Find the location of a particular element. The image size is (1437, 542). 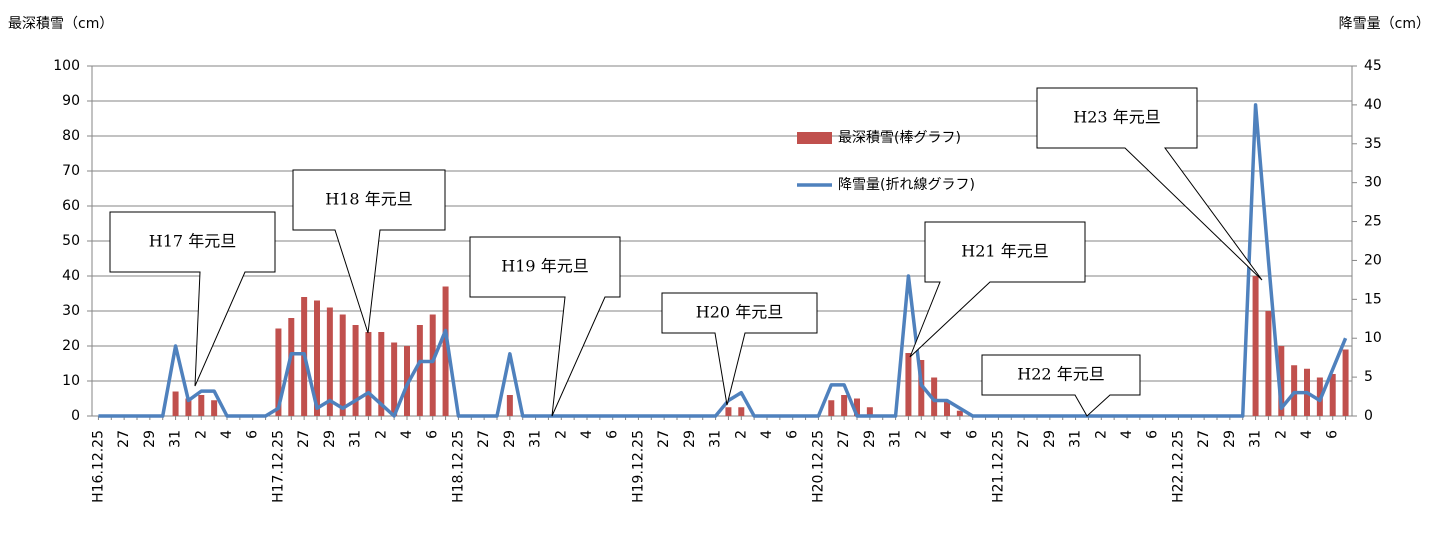

y-tick-label: 100 is located at coordinates (66, 66).